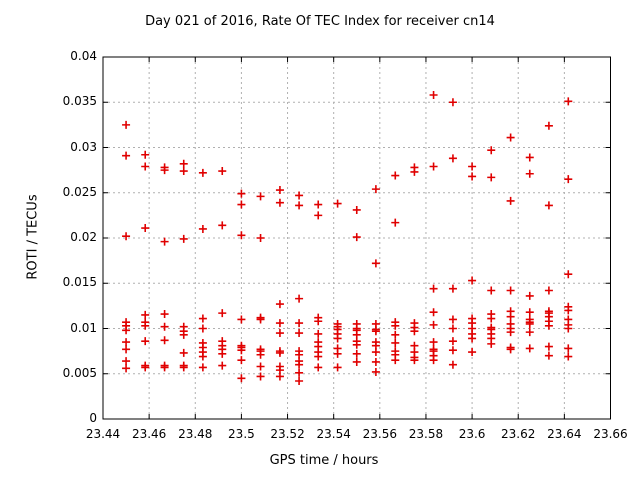 The height and width of the screenshot is (480, 640). I want to click on y-tick-label: 0, so click(93, 418).